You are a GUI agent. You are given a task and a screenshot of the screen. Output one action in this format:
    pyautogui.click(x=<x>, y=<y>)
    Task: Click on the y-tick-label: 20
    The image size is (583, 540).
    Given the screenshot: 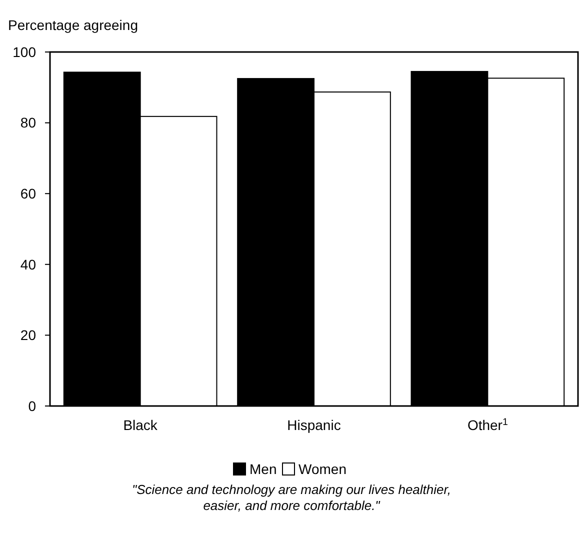 What is the action you would take?
    pyautogui.click(x=28, y=335)
    